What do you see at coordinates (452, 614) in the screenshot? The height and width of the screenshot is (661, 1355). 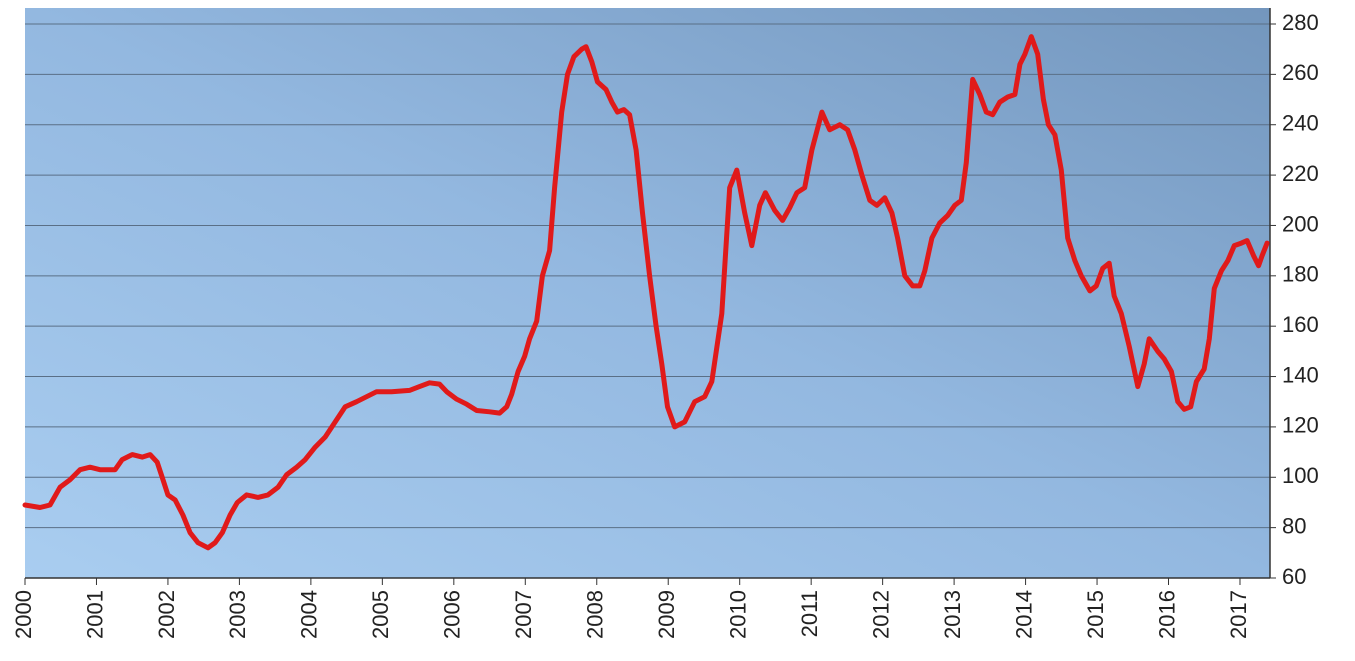 I see `x-tick-label: 2006` at bounding box center [452, 614].